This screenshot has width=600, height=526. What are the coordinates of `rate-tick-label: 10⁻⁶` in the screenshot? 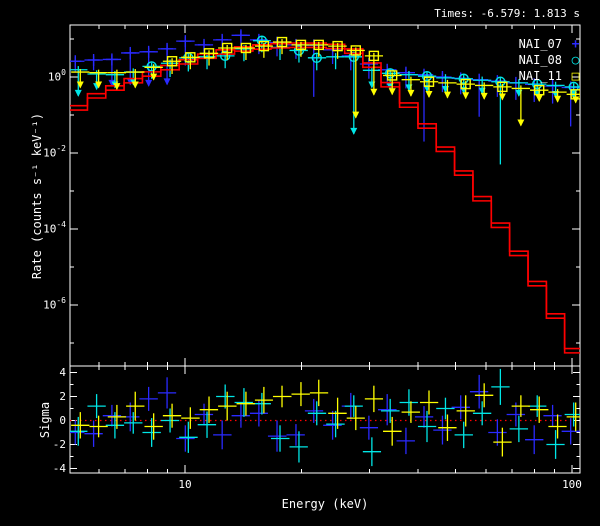 It's located at (54, 304).